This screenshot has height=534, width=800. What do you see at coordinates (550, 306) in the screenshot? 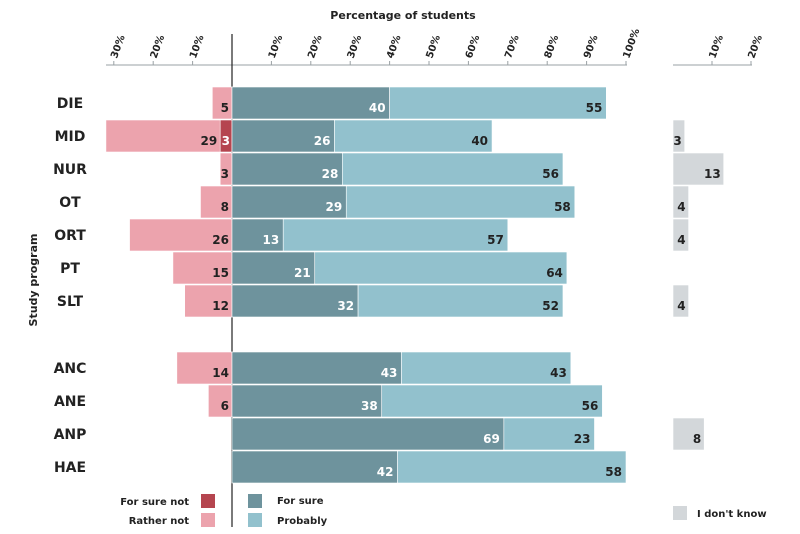
I see `data-label-probably: 52` at bounding box center [550, 306].